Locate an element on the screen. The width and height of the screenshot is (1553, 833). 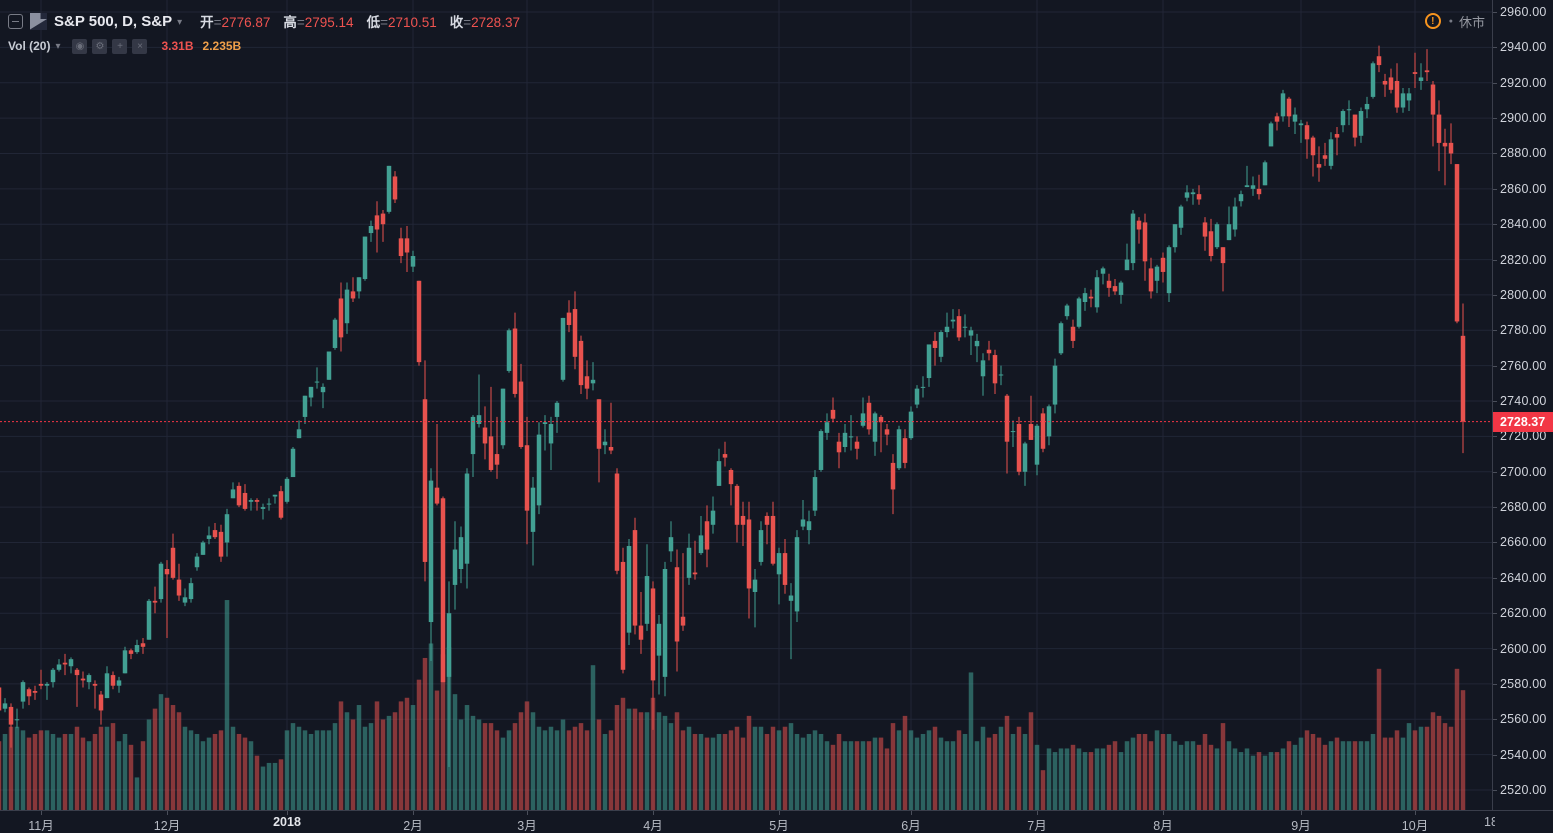
volume-indicator-title: Vol (20) is located at coordinates (29, 46).